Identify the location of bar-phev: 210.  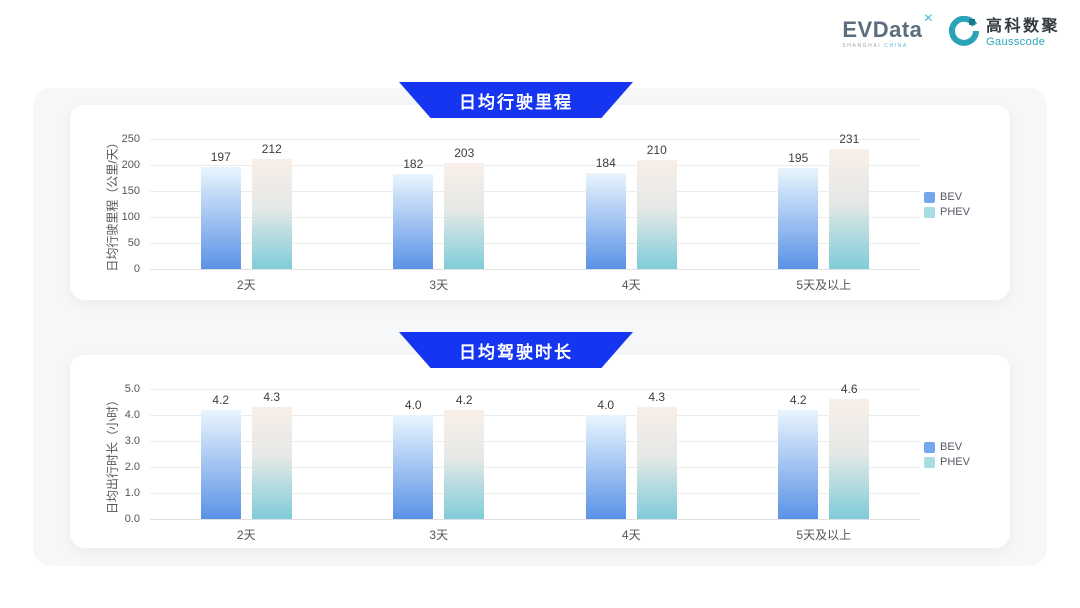
(656, 206).